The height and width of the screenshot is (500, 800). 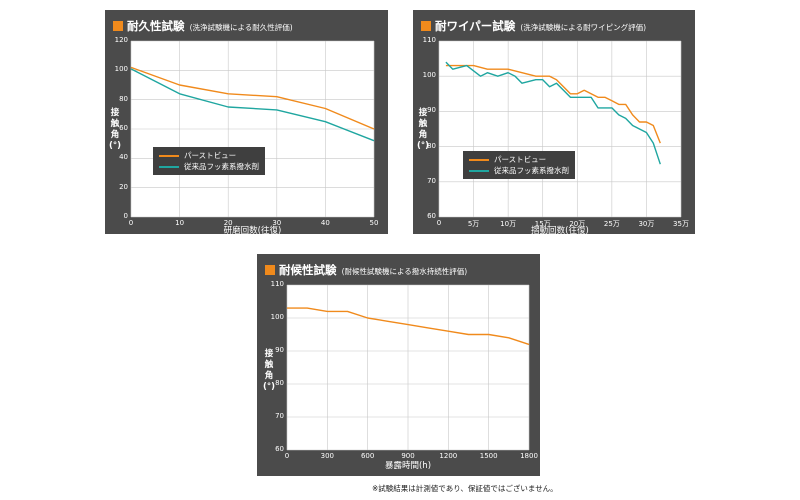 What do you see at coordinates (308, 270) in the screenshot?
I see `chart-title: 耐候性試験` at bounding box center [308, 270].